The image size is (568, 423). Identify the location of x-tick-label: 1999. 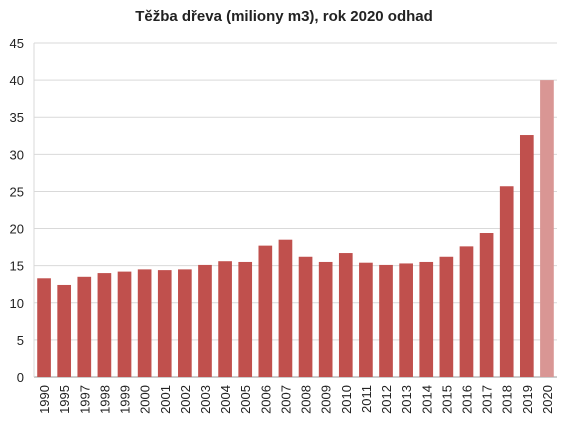
(125, 399).